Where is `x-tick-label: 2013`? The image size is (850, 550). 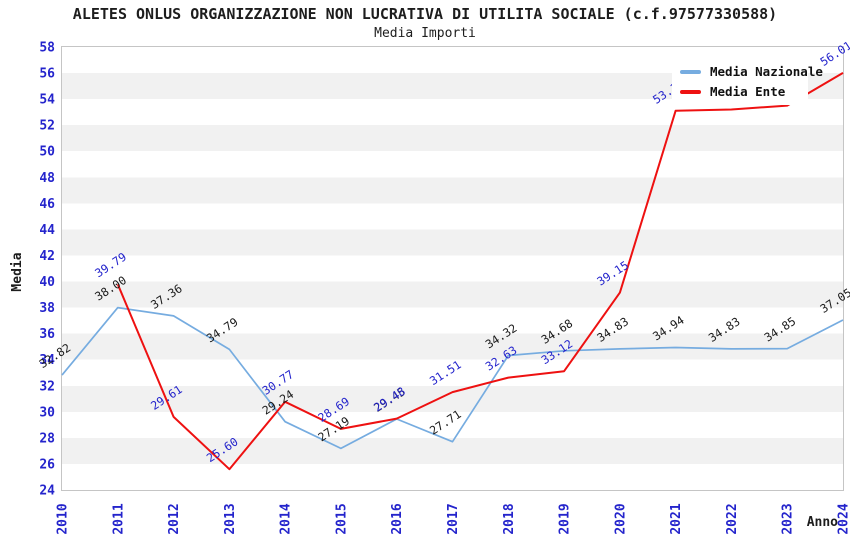
x-tick-label: 2013 is located at coordinates (230, 518).